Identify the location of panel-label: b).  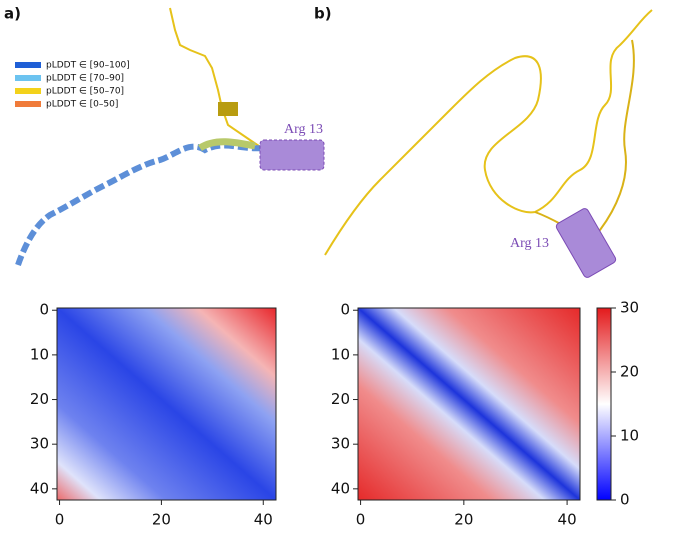
(323, 14).